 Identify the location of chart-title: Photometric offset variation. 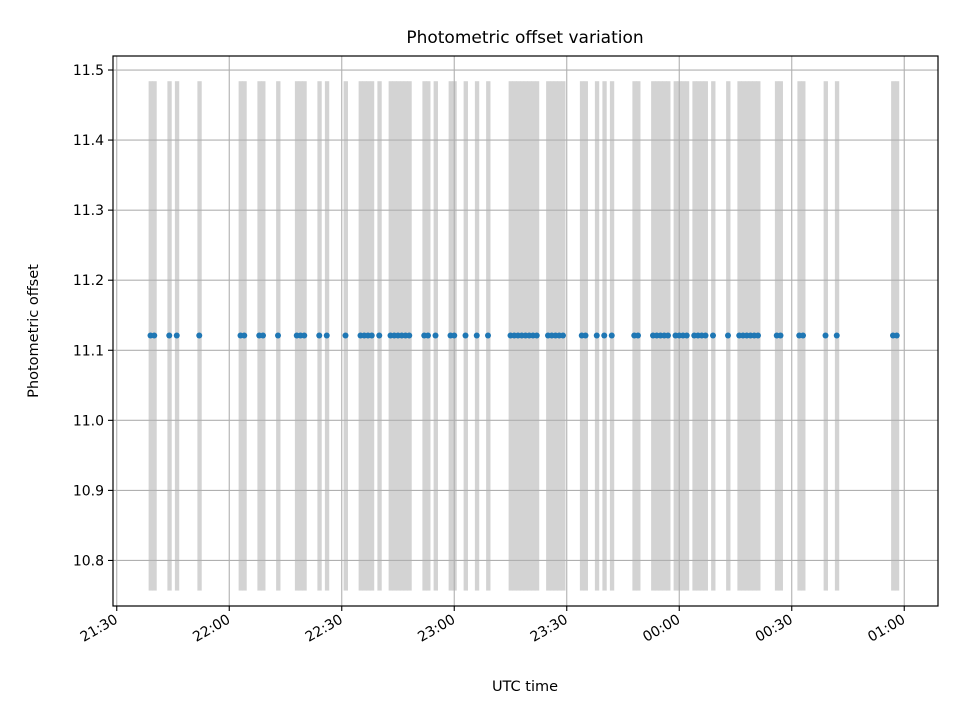
(524, 38).